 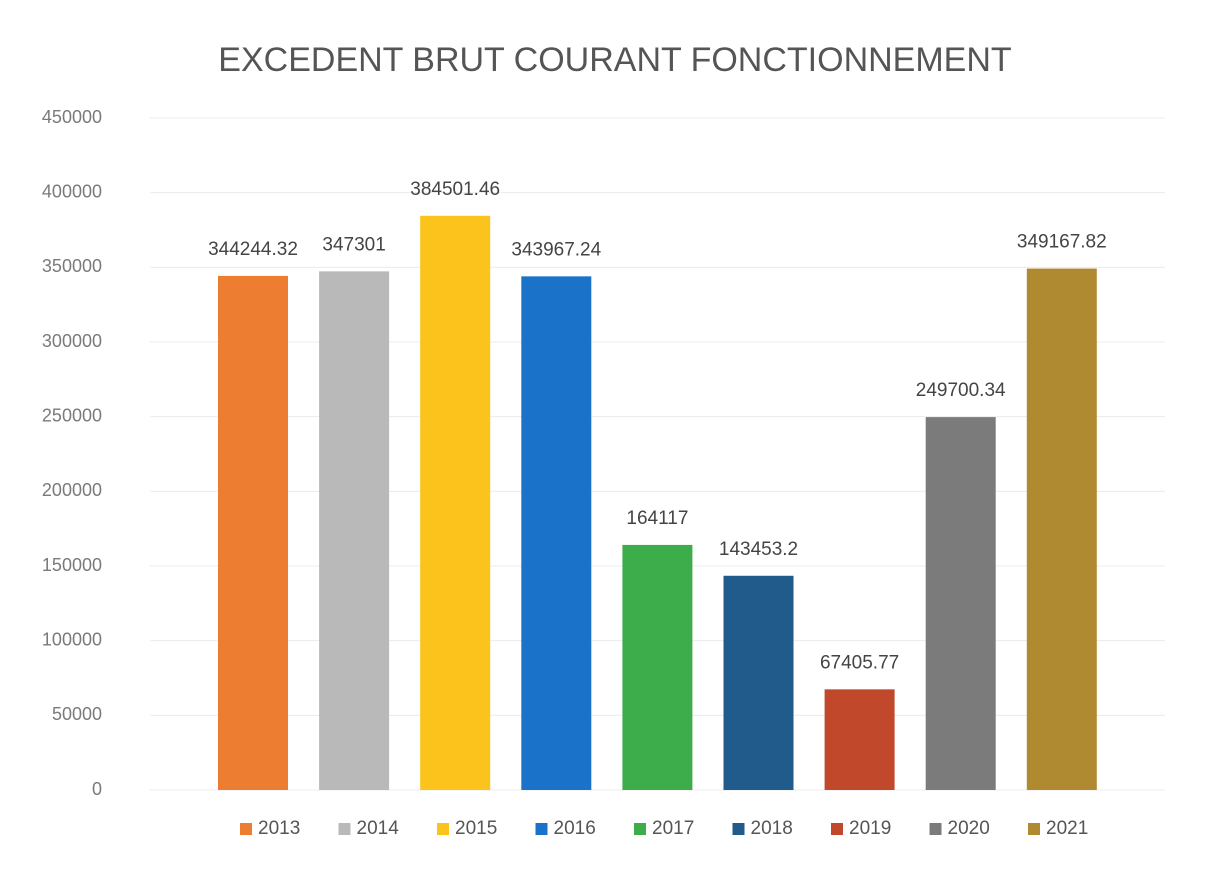 I want to click on data-label: 343967.24, so click(x=556, y=249).